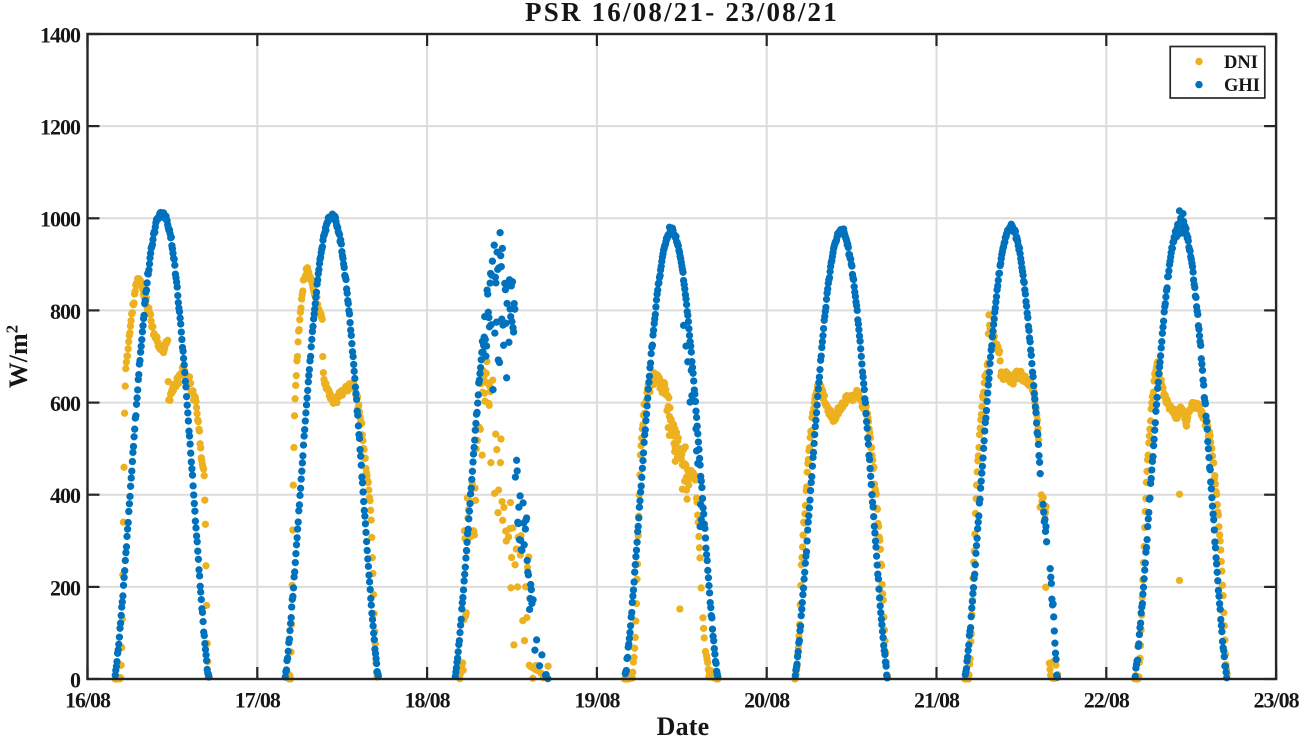 The width and height of the screenshot is (1300, 739). I want to click on svg-text: 21/08, so click(937, 700).